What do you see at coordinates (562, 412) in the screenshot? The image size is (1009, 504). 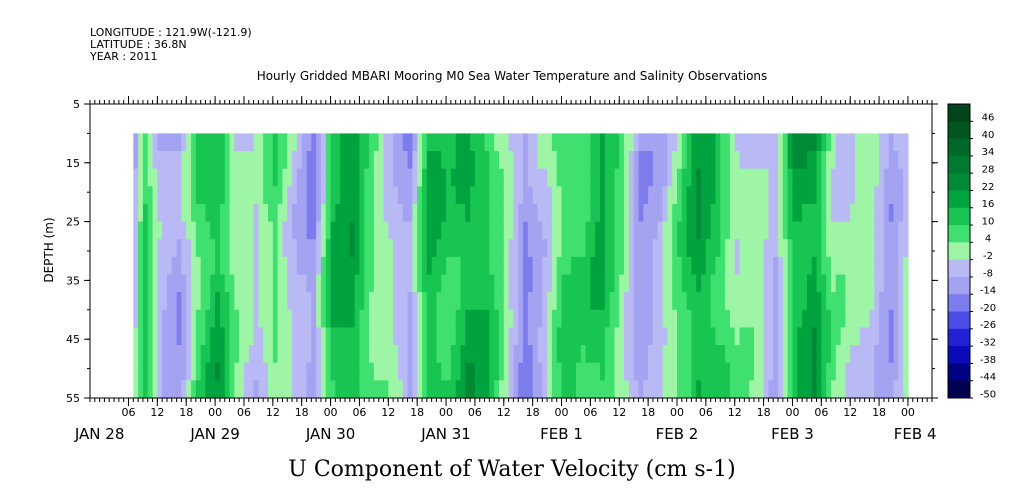 I see `x-tick-label: 00` at bounding box center [562, 412].